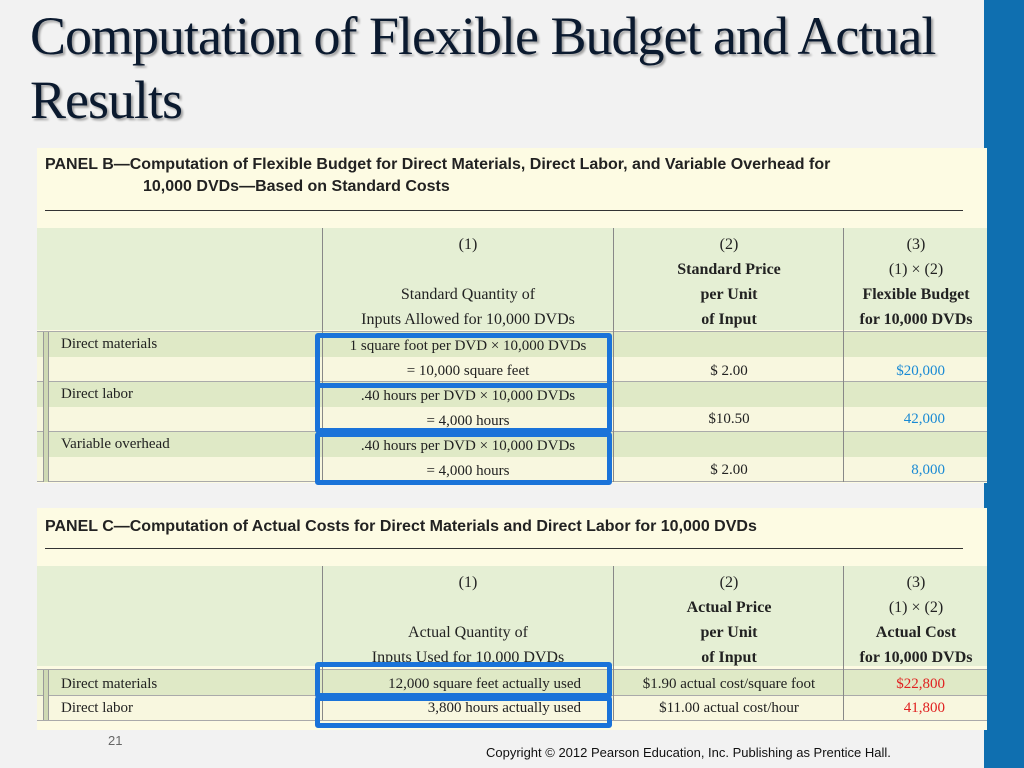  What do you see at coordinates (115, 444) in the screenshot?
I see `row-label: Variable overhead` at bounding box center [115, 444].